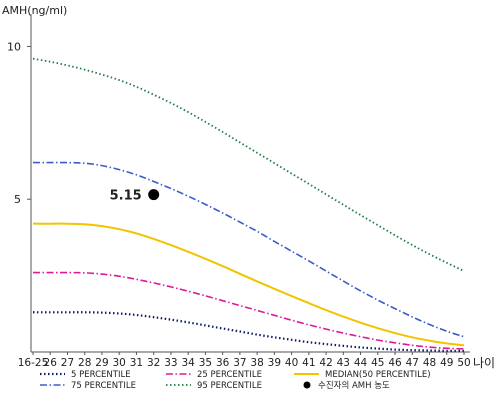 Image resolution: width=500 pixels, height=400 pixels. What do you see at coordinates (307, 385) in the screenshot?
I see `legend-swatch-patient-marker` at bounding box center [307, 385].